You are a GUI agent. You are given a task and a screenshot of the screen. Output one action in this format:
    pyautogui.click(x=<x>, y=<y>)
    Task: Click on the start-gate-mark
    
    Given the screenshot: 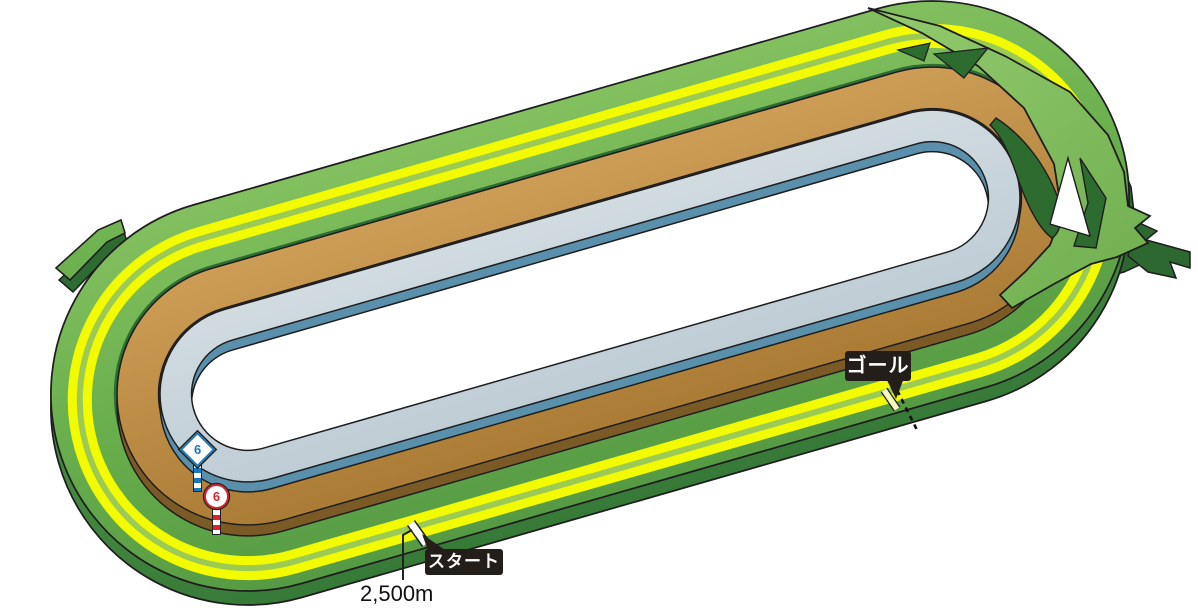 What is the action you would take?
    pyautogui.click(x=418, y=533)
    